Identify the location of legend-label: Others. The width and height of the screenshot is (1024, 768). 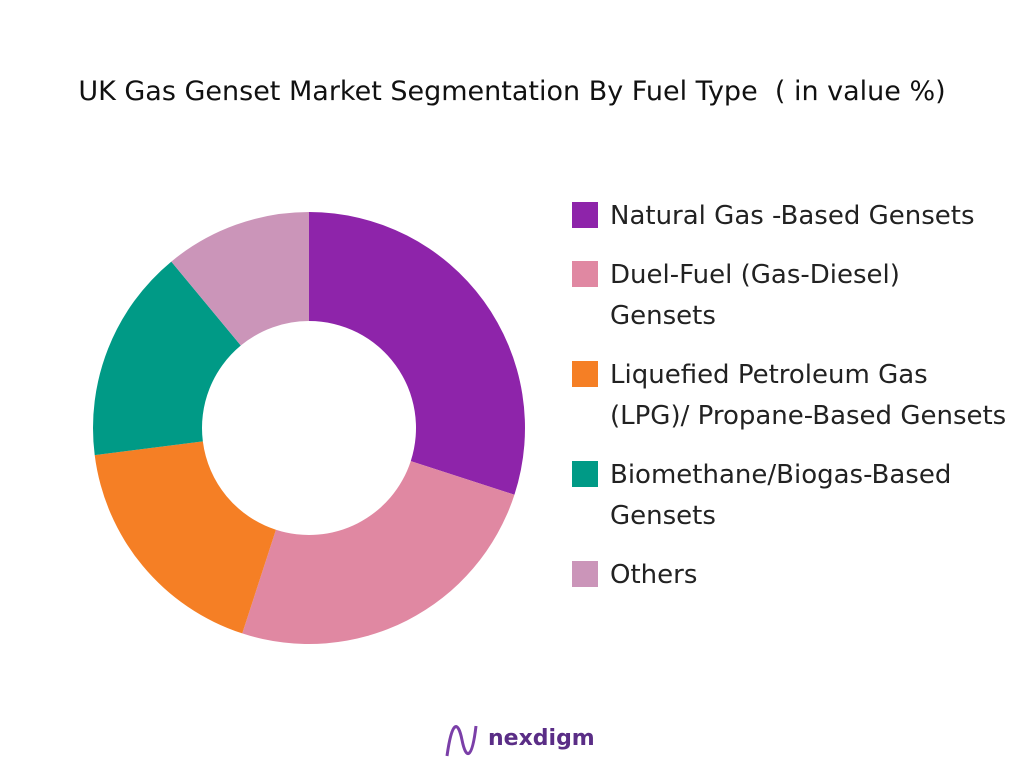
(654, 575).